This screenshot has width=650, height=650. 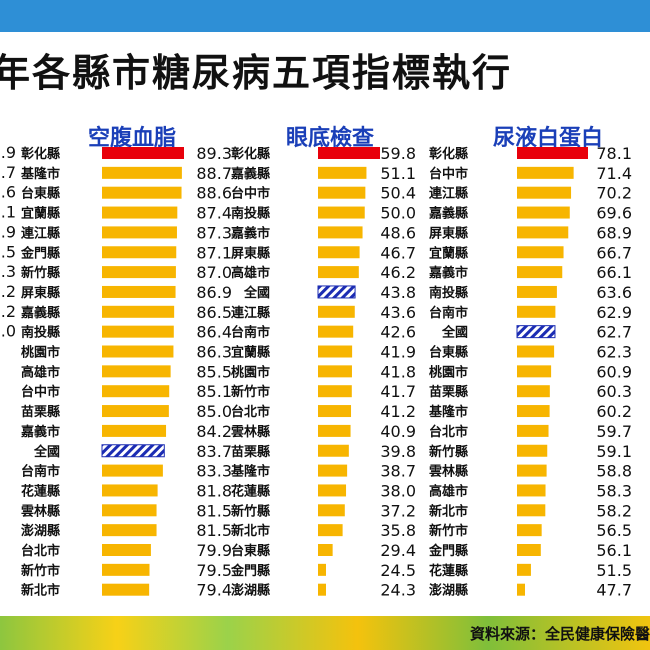 I want to click on value-label: 41.8, so click(x=398, y=371).